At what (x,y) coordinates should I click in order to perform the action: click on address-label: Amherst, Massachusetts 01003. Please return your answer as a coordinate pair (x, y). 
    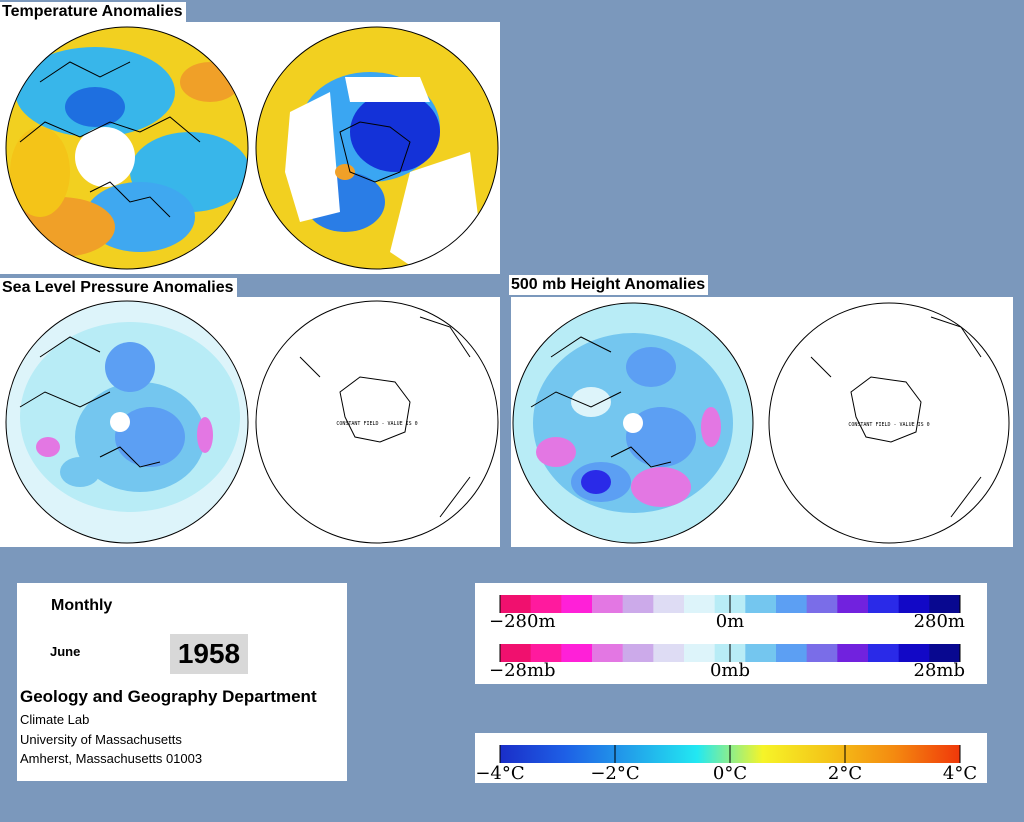
    Looking at the image, I should click on (111, 758).